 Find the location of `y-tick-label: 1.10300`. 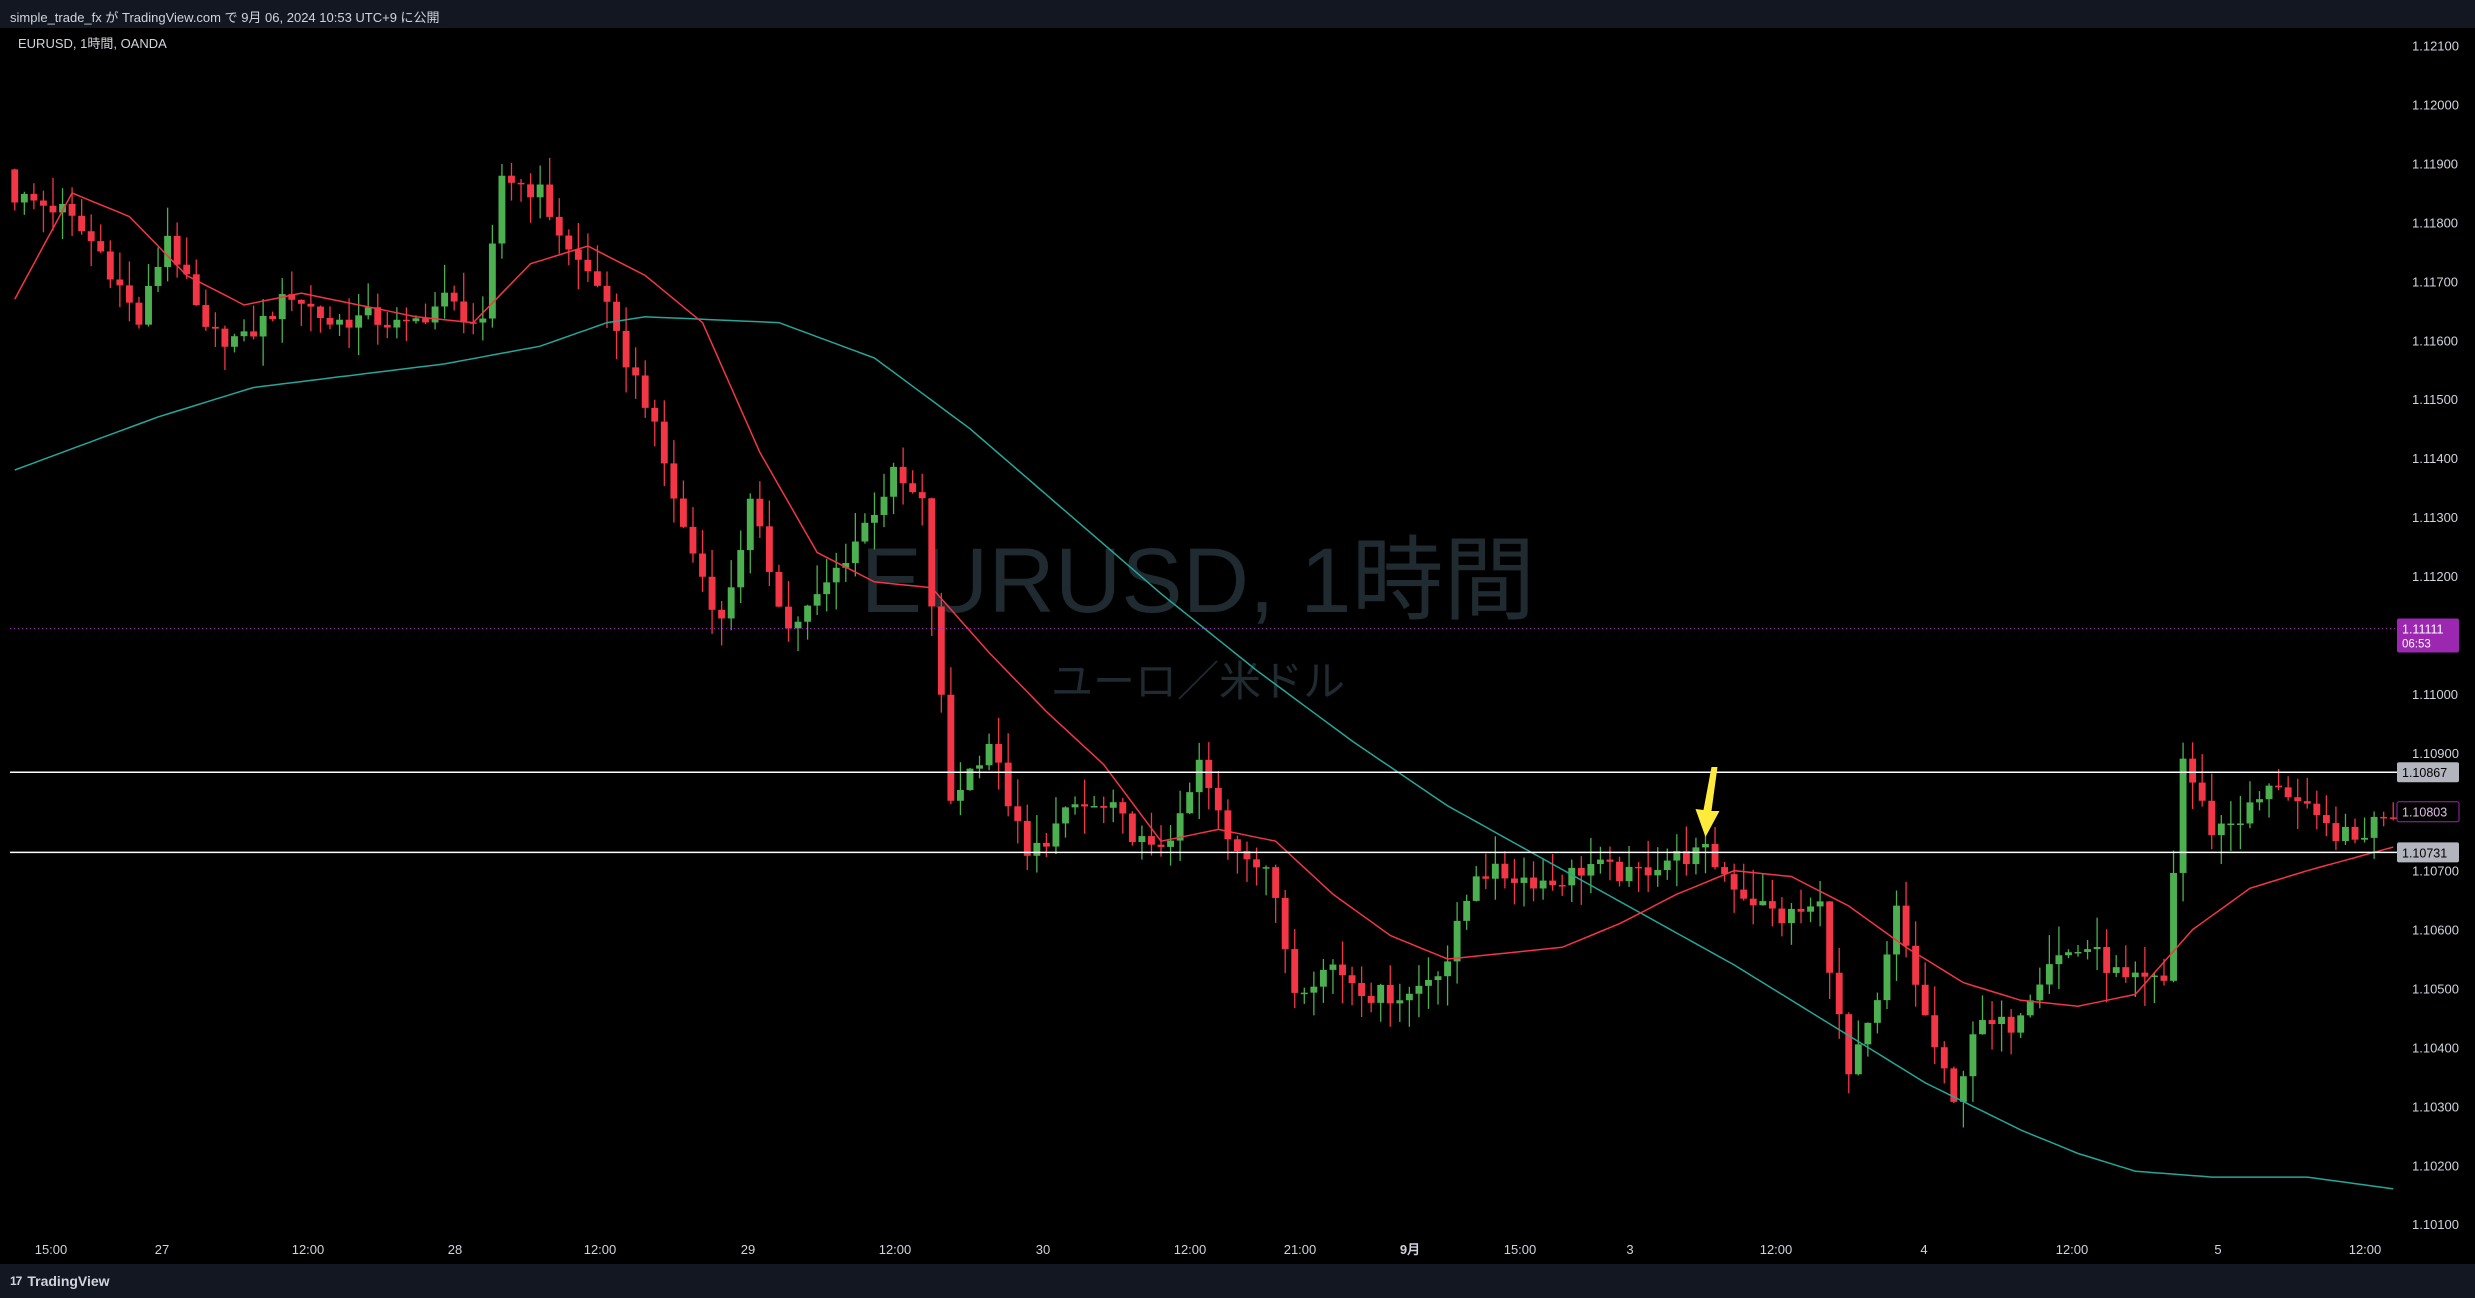

y-tick-label: 1.10300 is located at coordinates (2435, 1106).